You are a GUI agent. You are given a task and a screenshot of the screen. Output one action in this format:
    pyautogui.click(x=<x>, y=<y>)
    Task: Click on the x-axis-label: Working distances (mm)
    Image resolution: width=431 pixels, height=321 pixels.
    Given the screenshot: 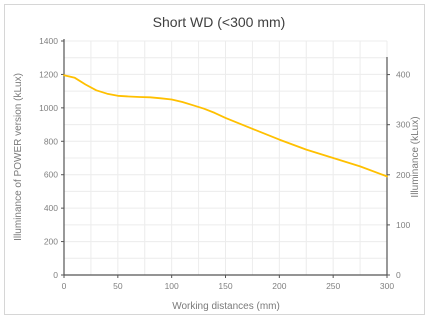 What is the action you would take?
    pyautogui.click(x=226, y=306)
    